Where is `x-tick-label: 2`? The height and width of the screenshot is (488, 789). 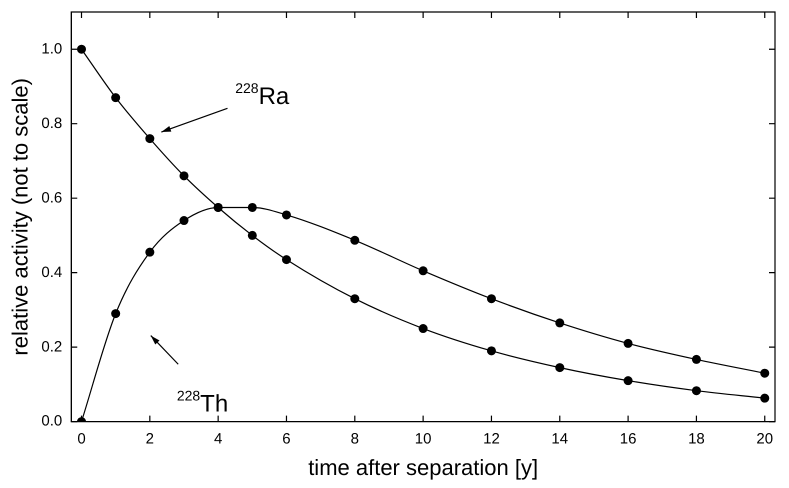 x-tick-label: 2 is located at coordinates (150, 439).